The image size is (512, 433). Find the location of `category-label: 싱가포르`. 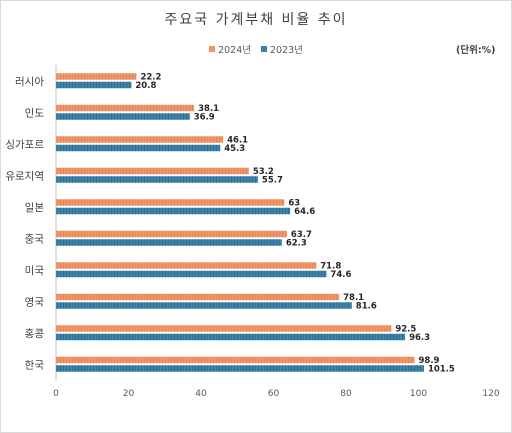

category-label: 싱가포르 is located at coordinates (24, 145).